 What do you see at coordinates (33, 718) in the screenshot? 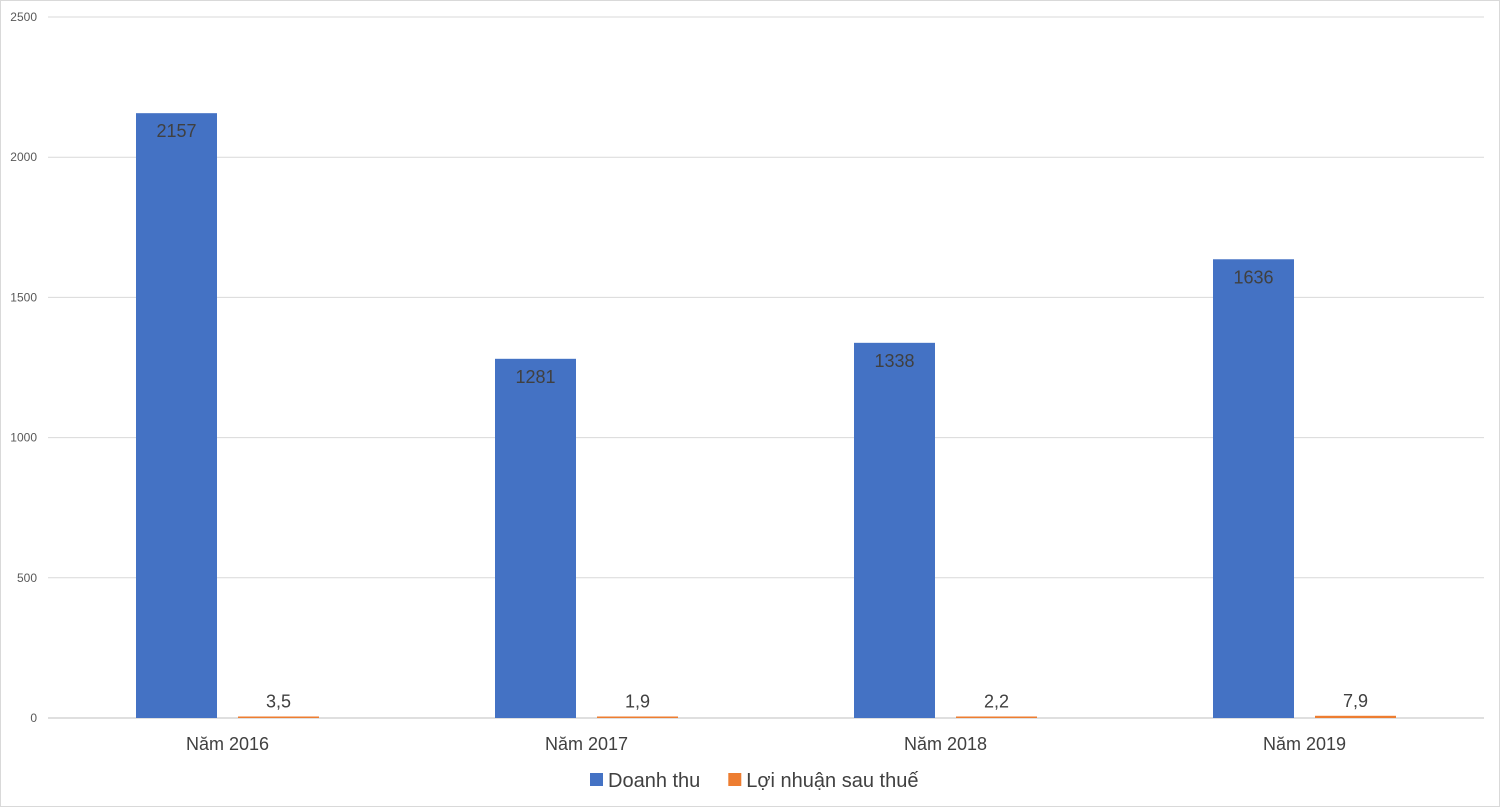
I see `y-tick-label: 0` at bounding box center [33, 718].